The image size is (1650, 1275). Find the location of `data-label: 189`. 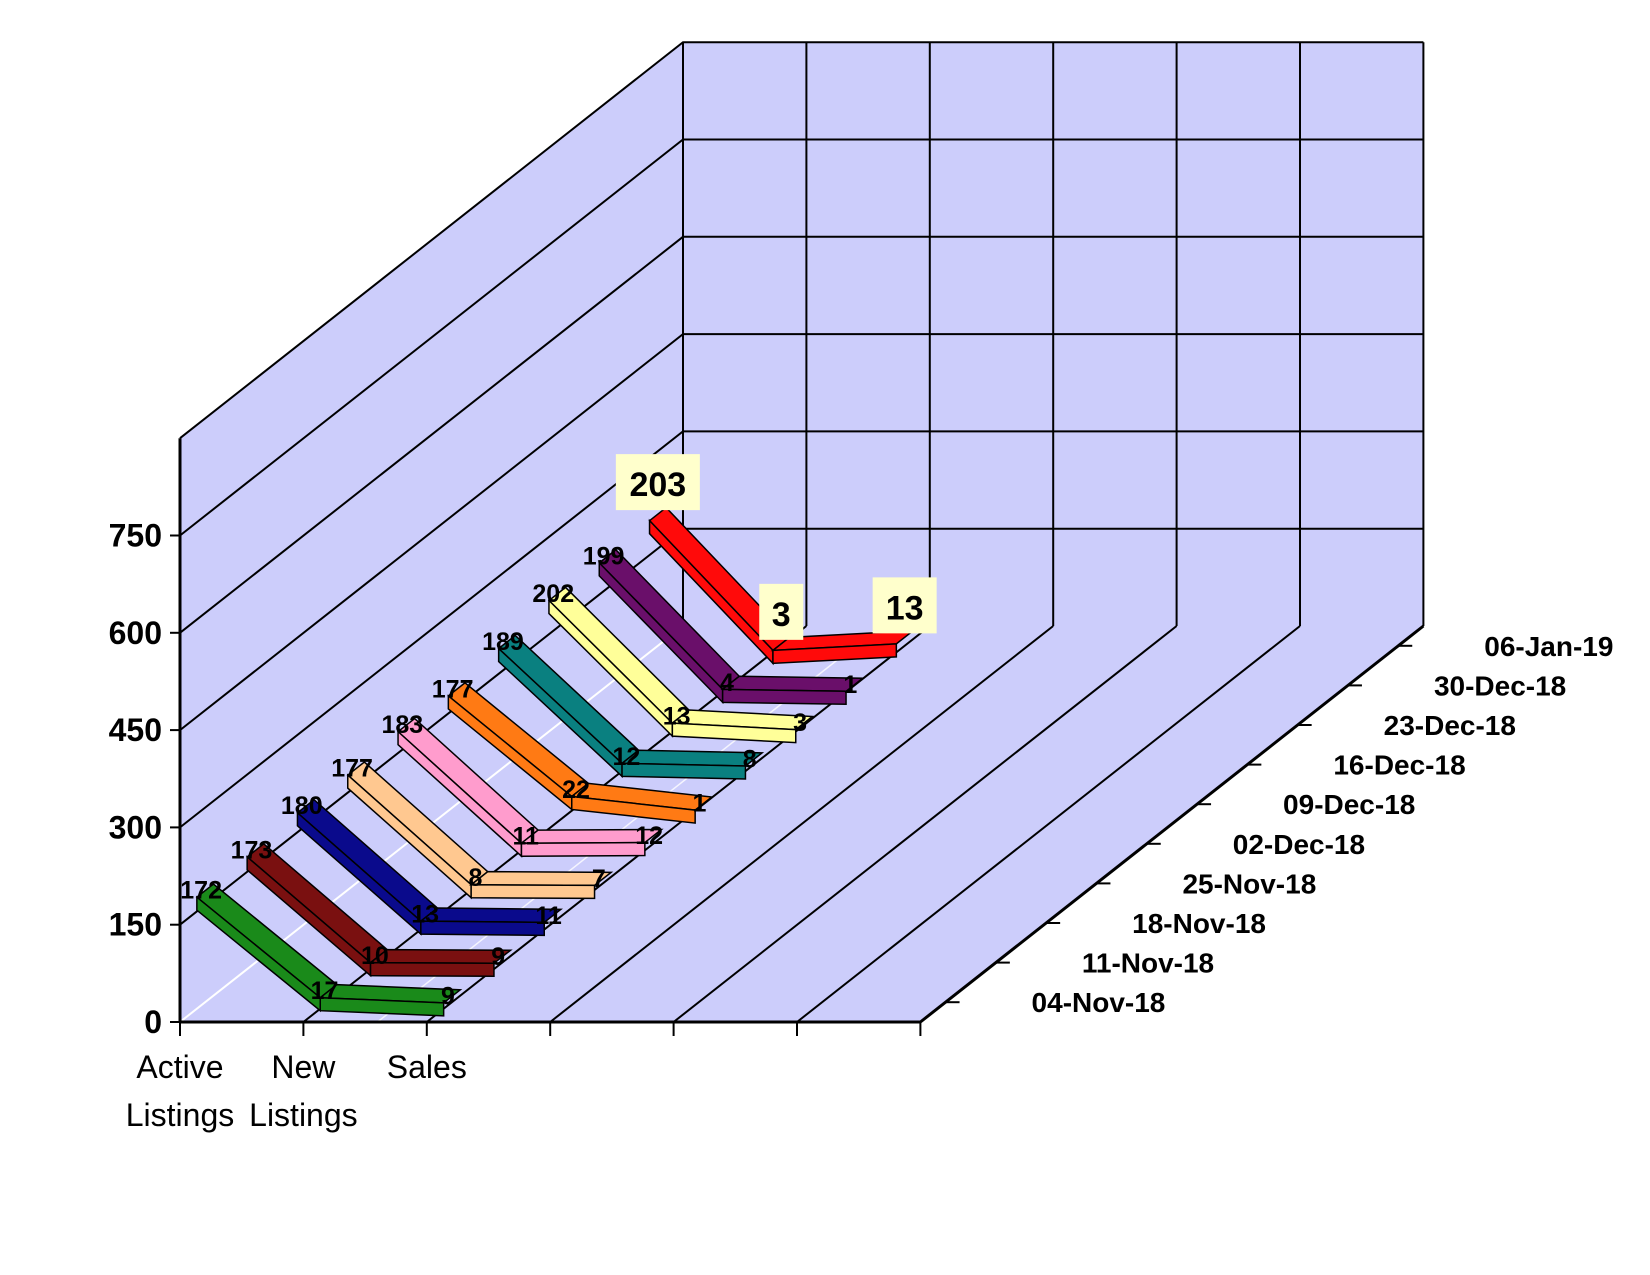

data-label: 189 is located at coordinates (503, 642).